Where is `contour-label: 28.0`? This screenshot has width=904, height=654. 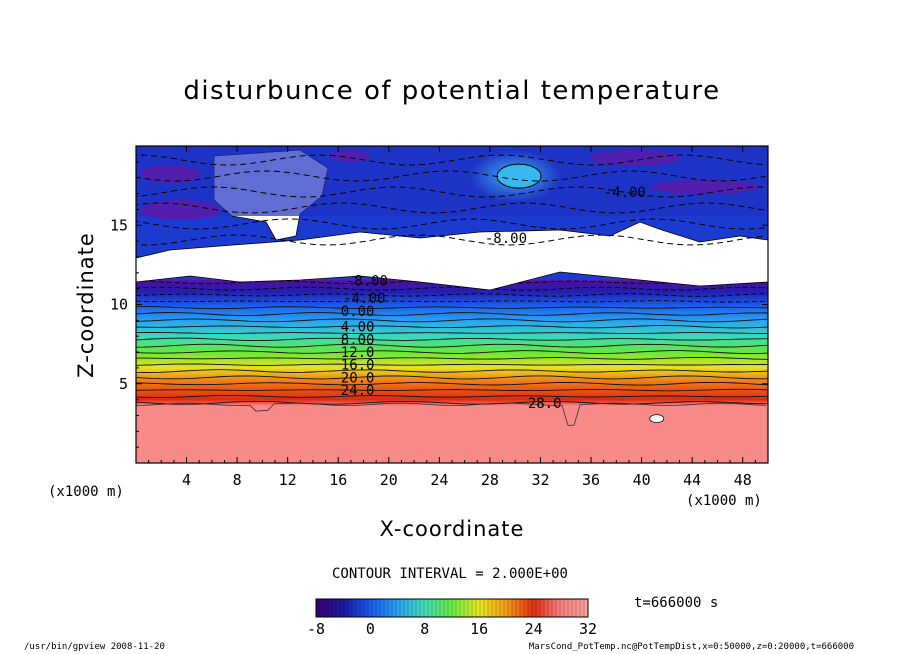
contour-label: 28.0 is located at coordinates (545, 404).